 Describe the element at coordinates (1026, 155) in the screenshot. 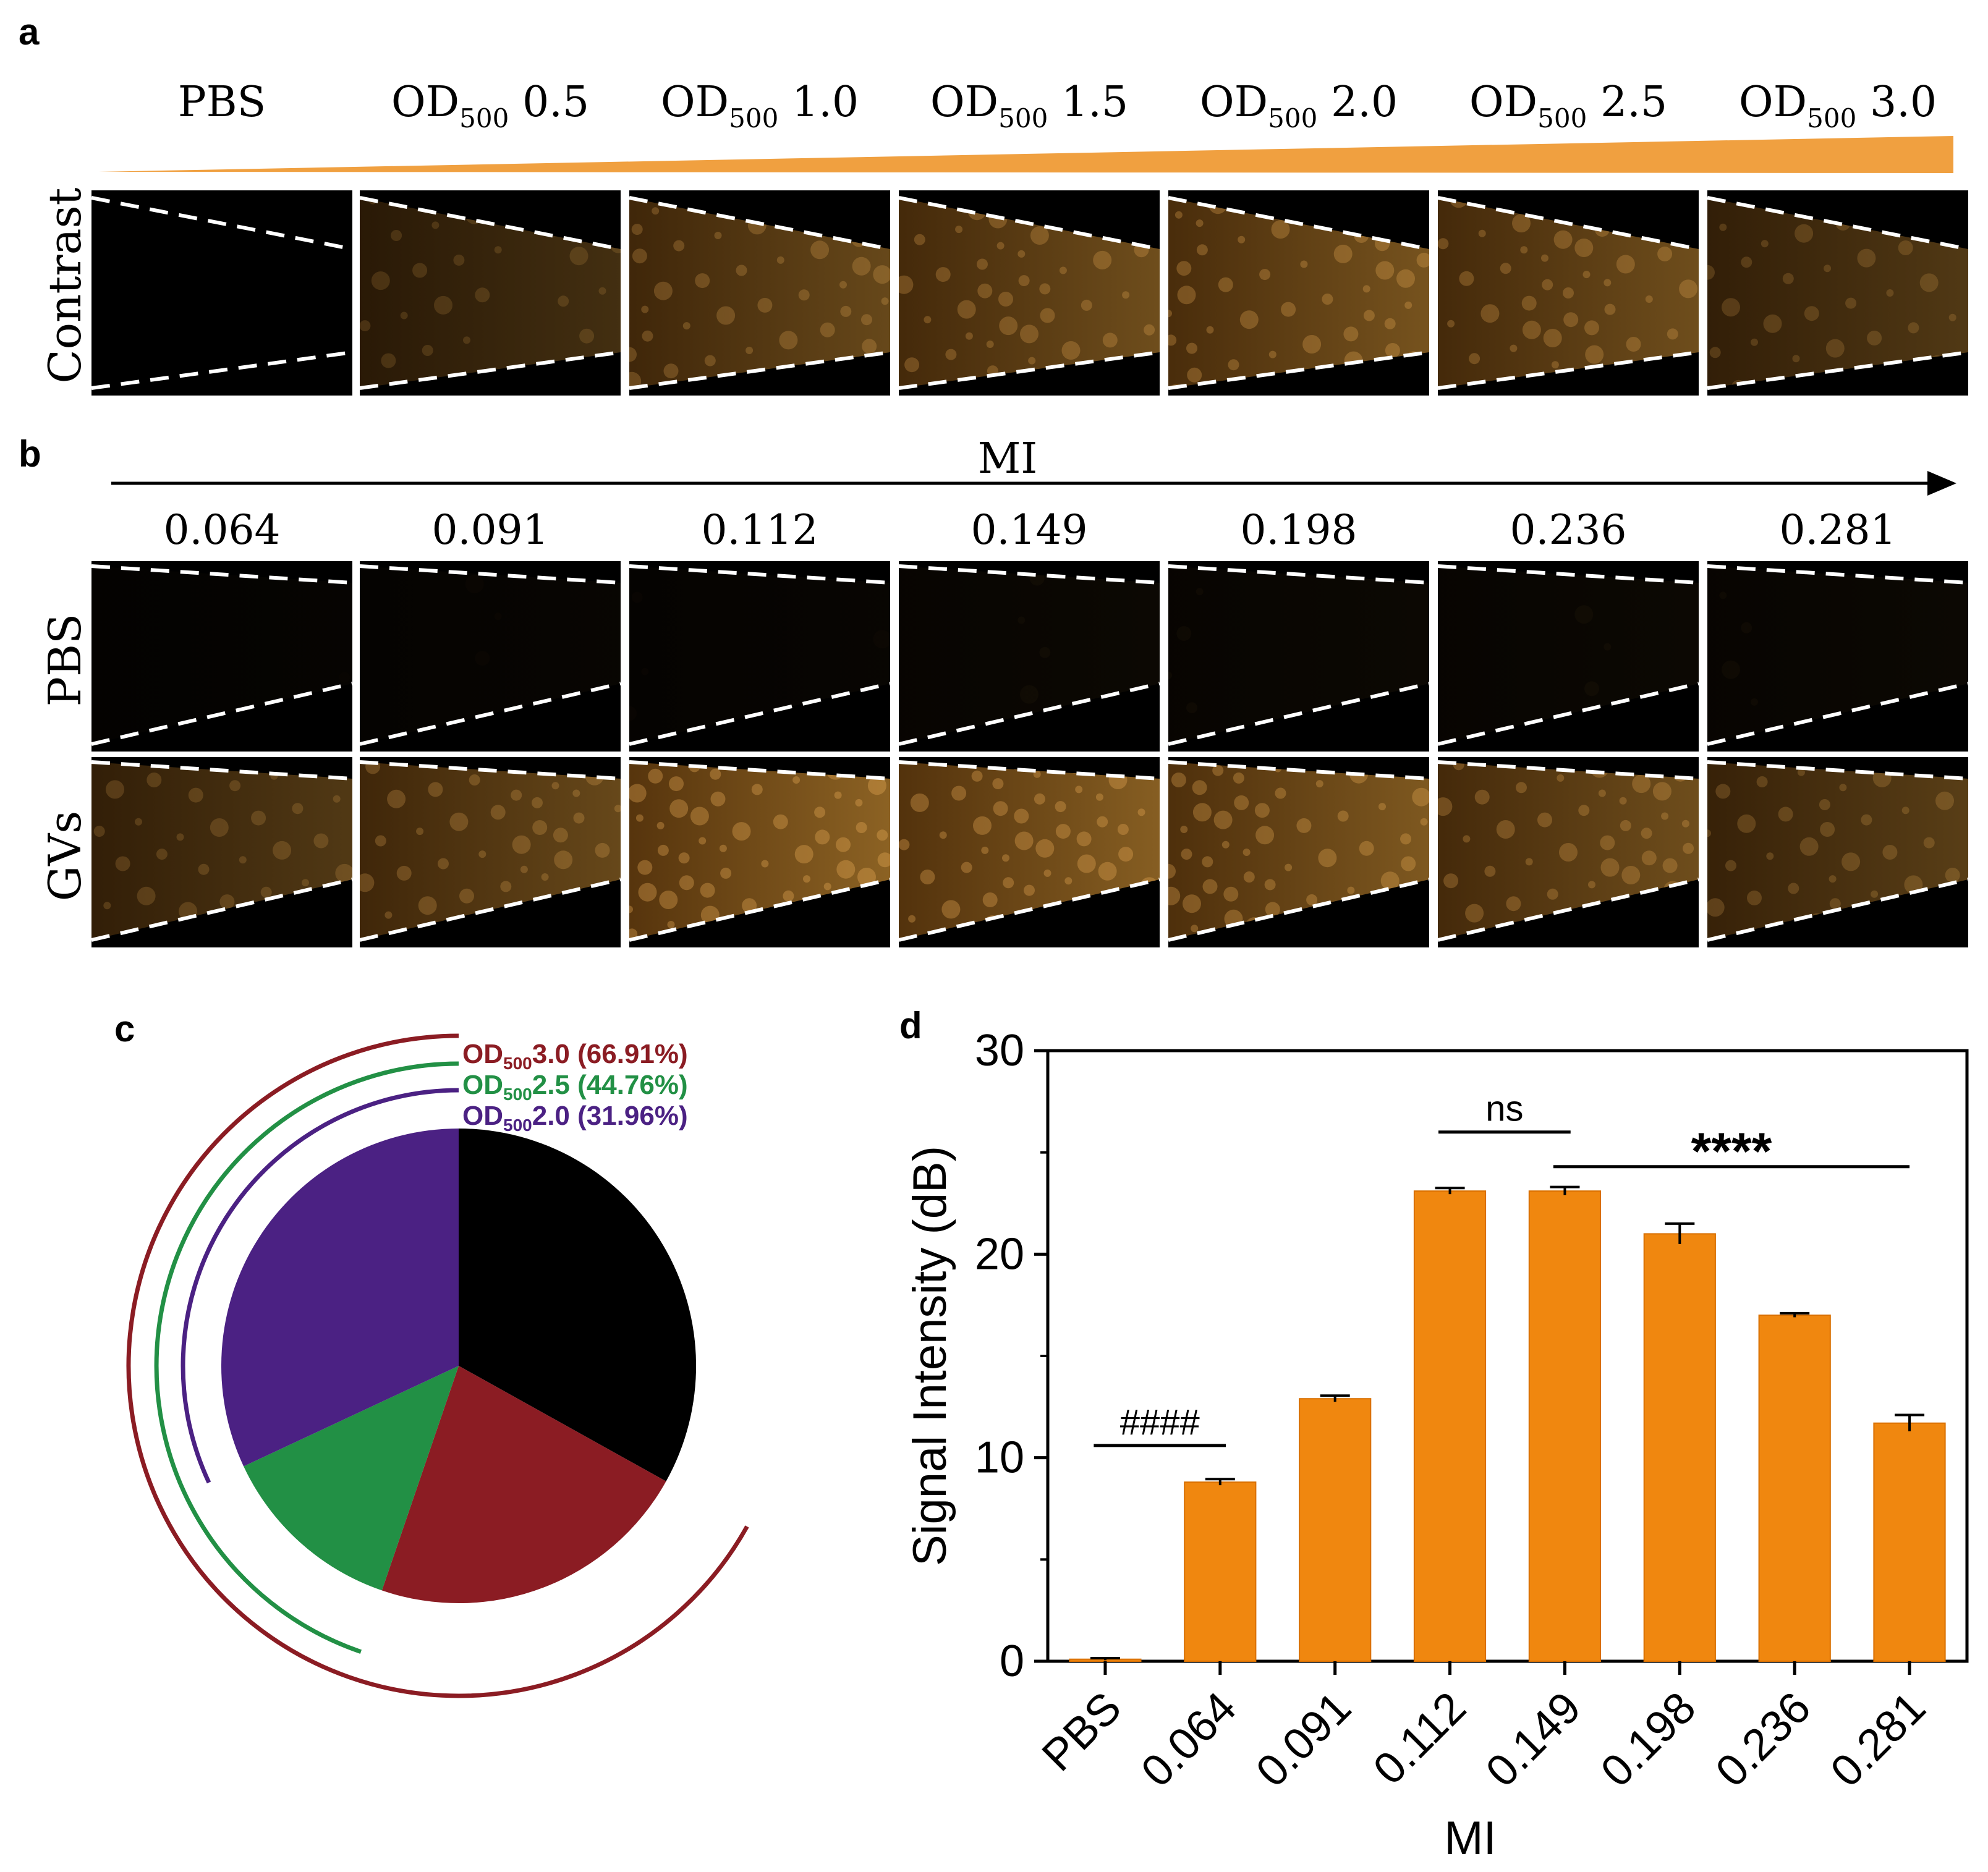

I see `concentration-gradient` at that location.